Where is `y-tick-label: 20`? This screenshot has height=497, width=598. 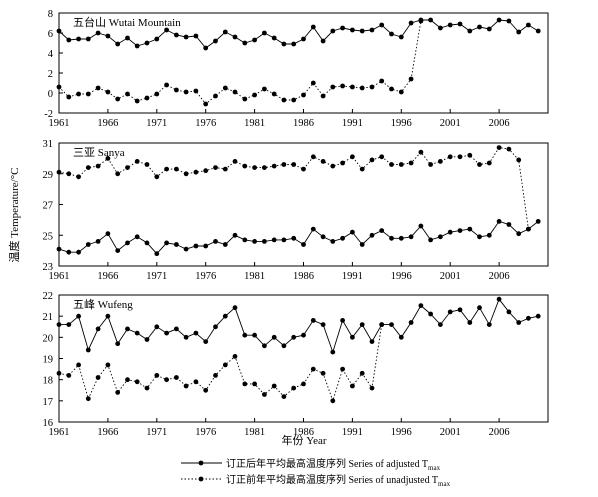 y-tick-label: 20 is located at coordinates (48, 338).